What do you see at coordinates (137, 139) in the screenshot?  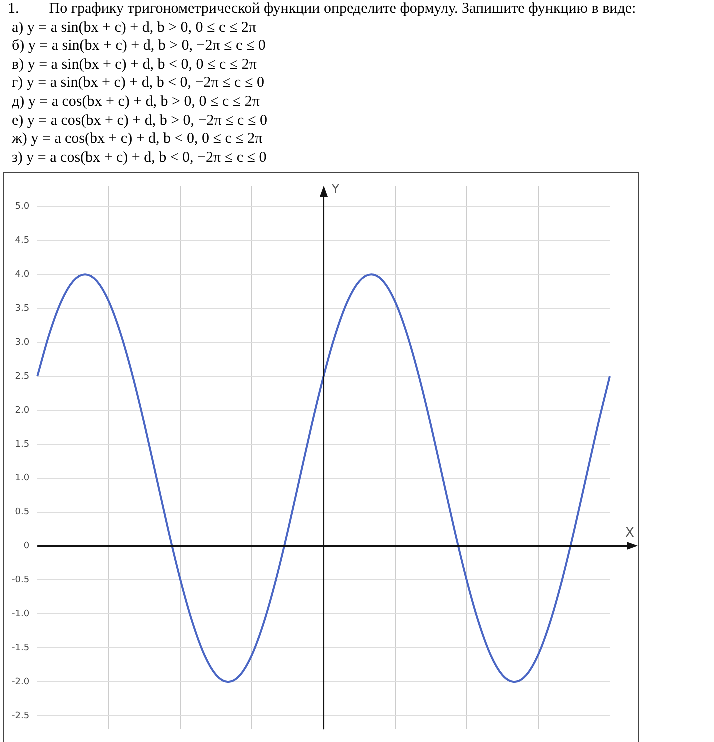 I see `text: ж) y = a cos(bx + c) + d, b < 0, 0 ≤ c ≤ 2π` at bounding box center [137, 139].